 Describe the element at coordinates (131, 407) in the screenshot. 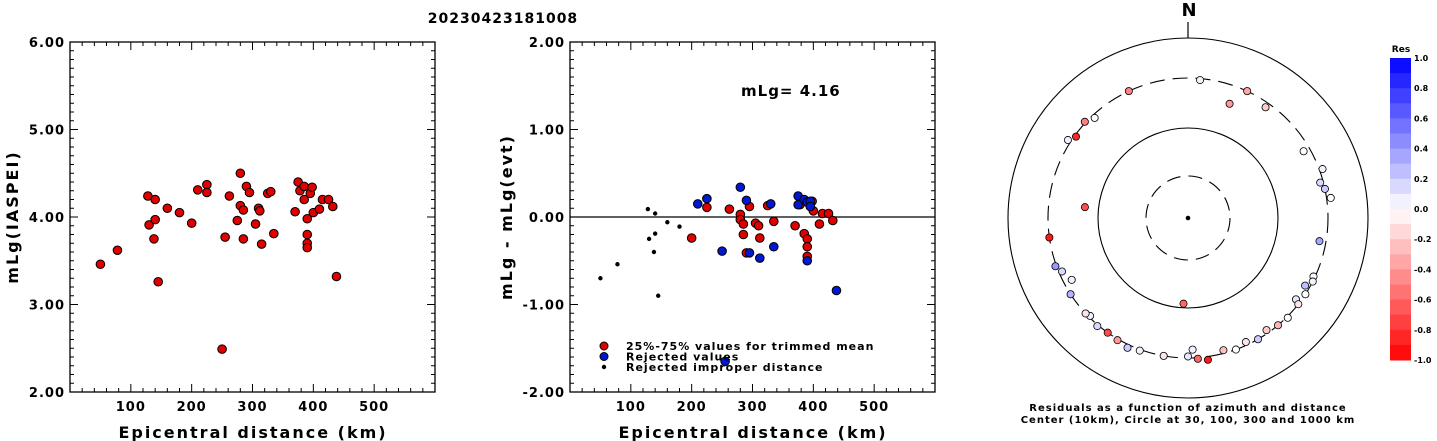

I see `plot1-x-tick-label: 100` at that location.